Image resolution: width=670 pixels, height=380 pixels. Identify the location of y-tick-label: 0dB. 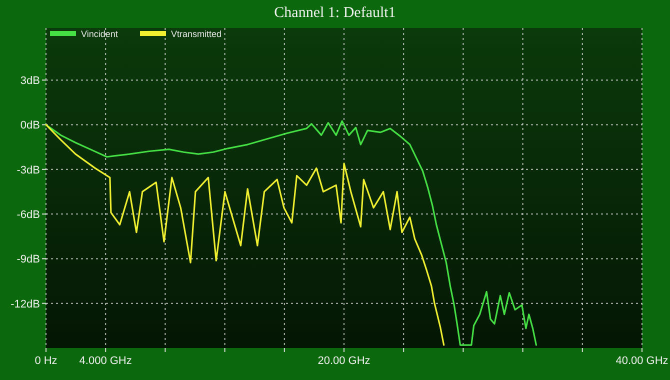
(30, 126).